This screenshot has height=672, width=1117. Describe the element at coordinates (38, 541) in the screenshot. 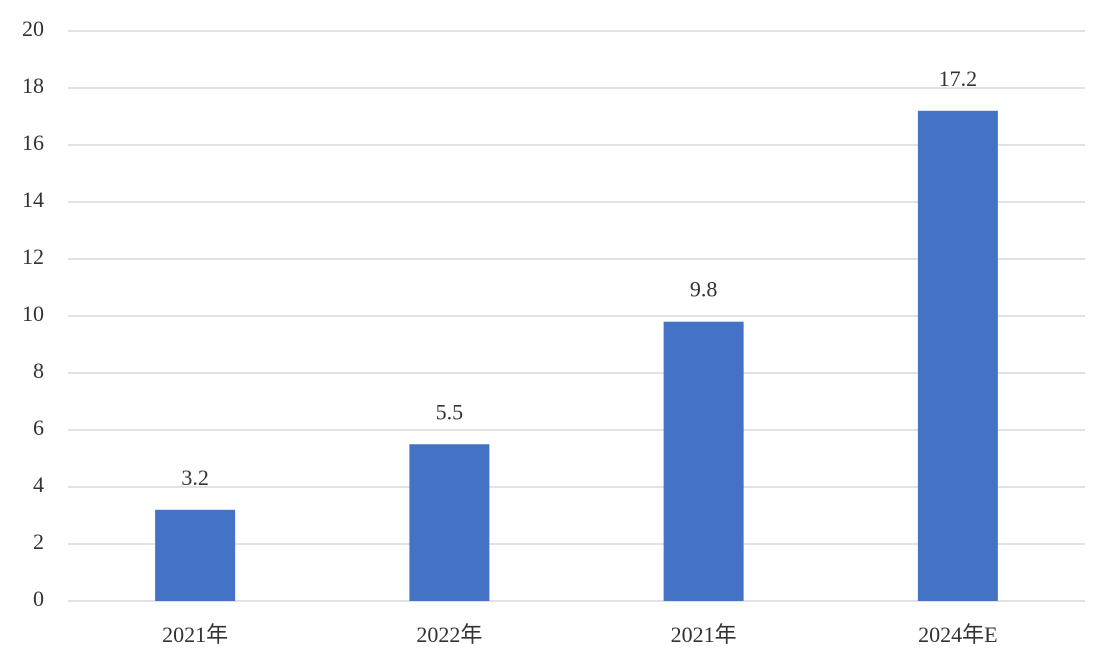

I see `y-tick-label: 2` at that location.